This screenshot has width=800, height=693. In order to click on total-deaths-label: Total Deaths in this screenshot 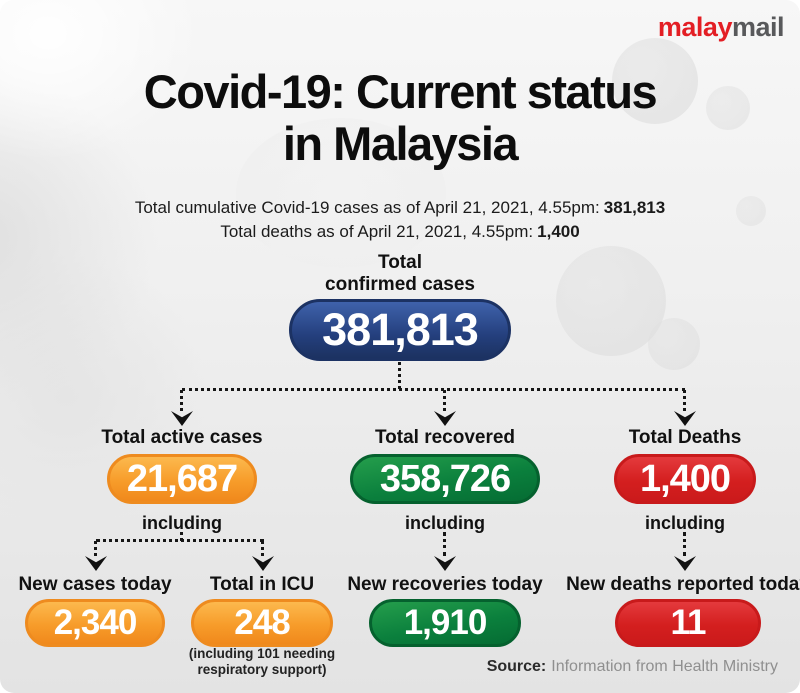, I will do `click(685, 437)`.